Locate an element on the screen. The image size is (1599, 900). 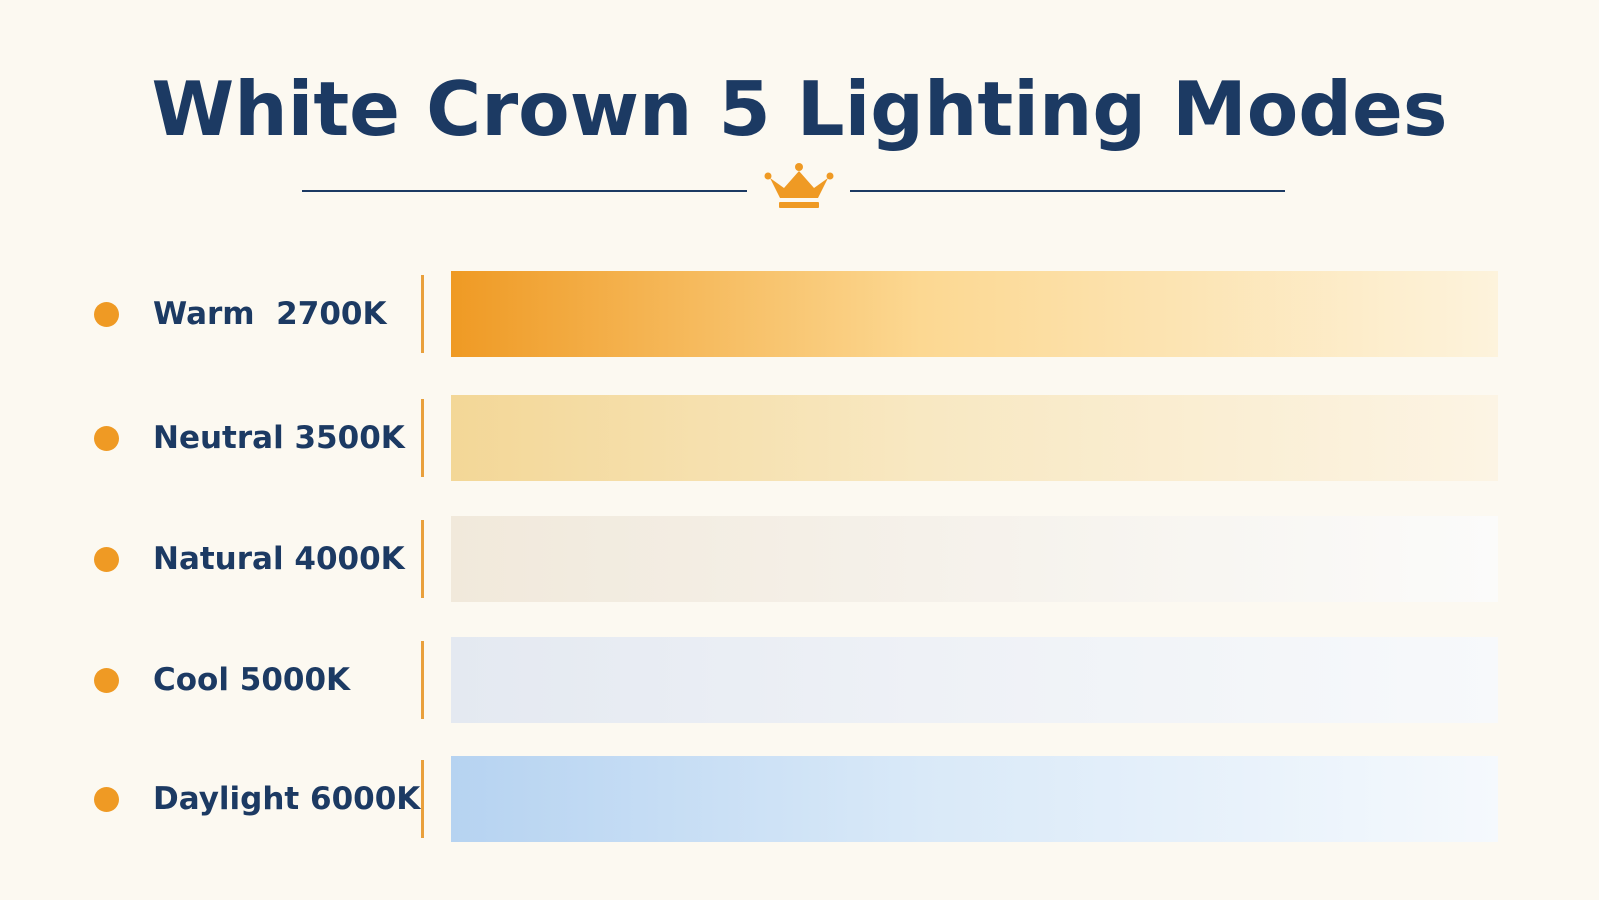
mode-label: Natural 4000K is located at coordinates (279, 559).